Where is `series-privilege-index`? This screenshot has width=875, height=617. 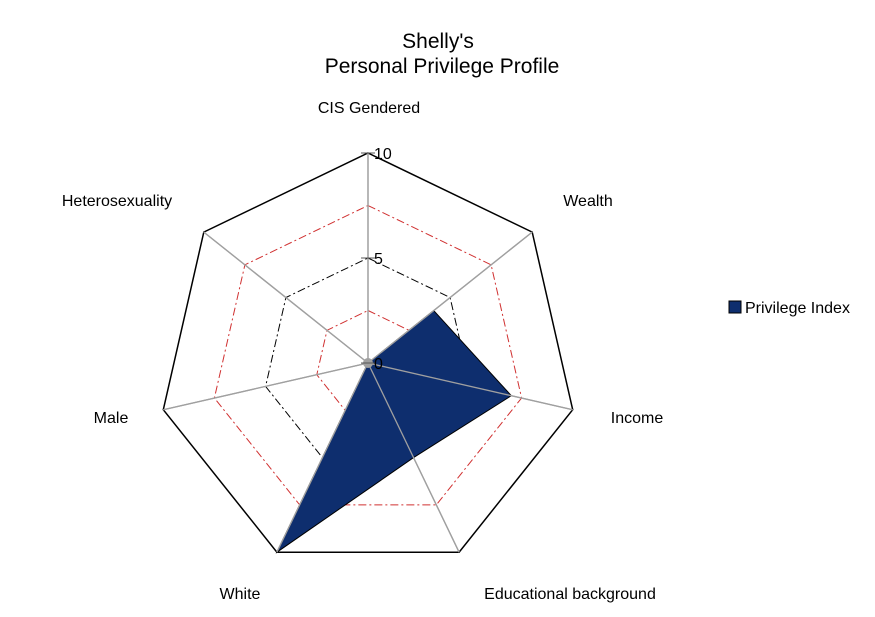
series-privilege-index is located at coordinates (394, 431).